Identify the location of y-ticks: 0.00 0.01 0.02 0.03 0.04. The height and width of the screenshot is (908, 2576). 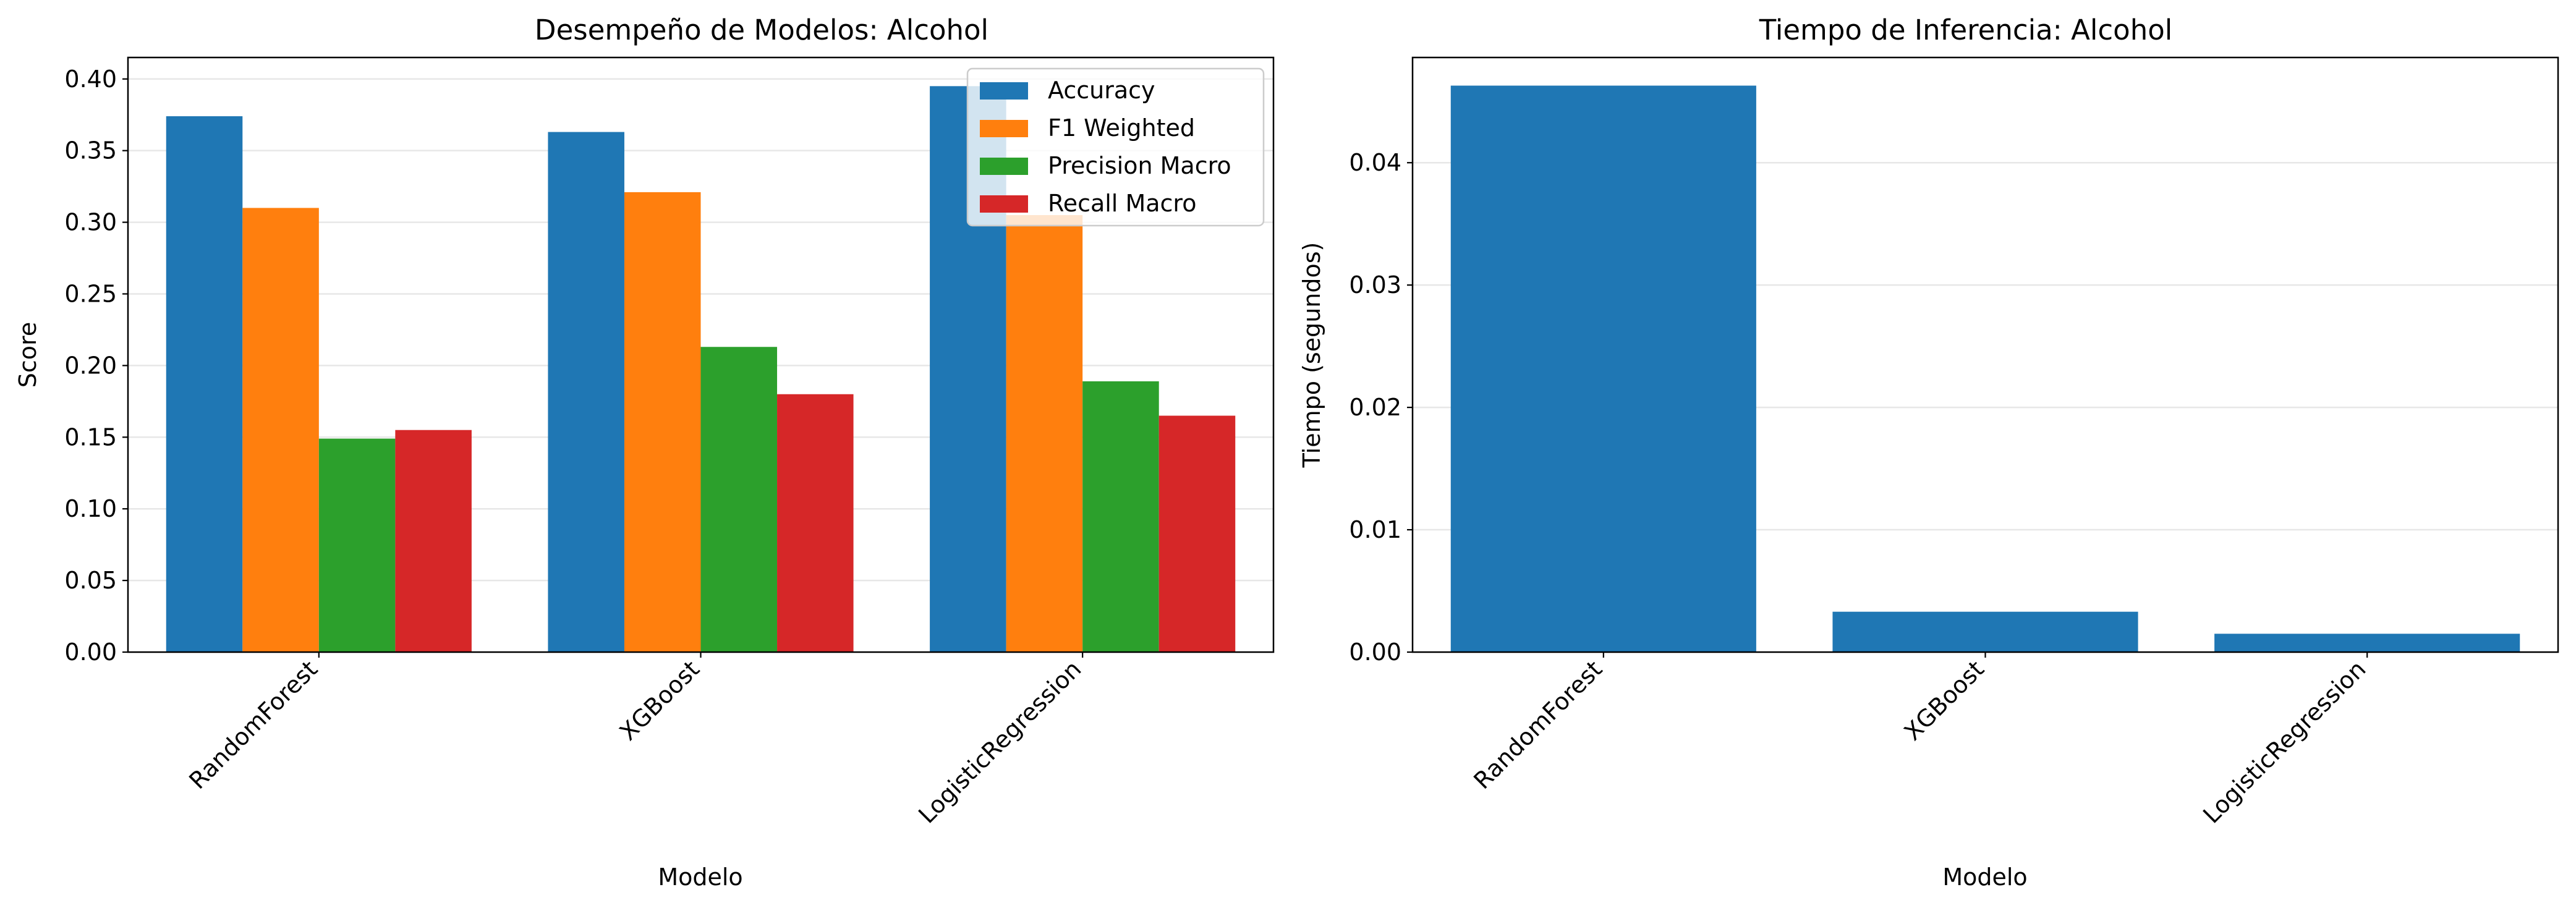
(1381, 407).